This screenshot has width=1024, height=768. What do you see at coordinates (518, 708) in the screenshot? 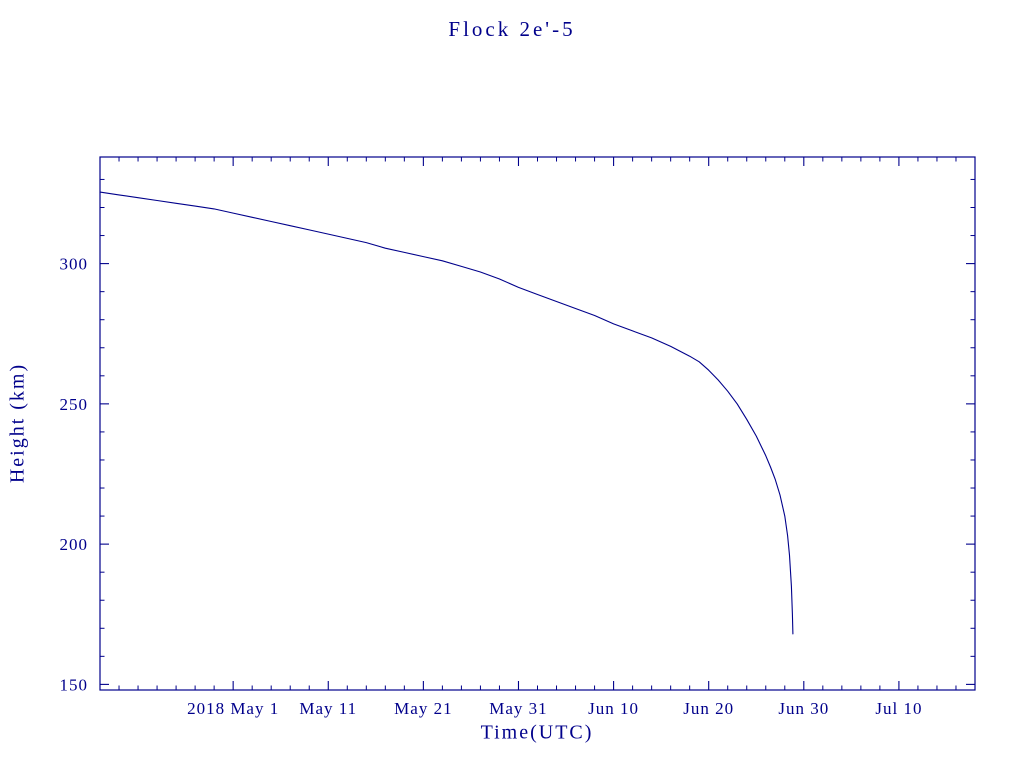
I see `x-tick-label: May 31` at bounding box center [518, 708].